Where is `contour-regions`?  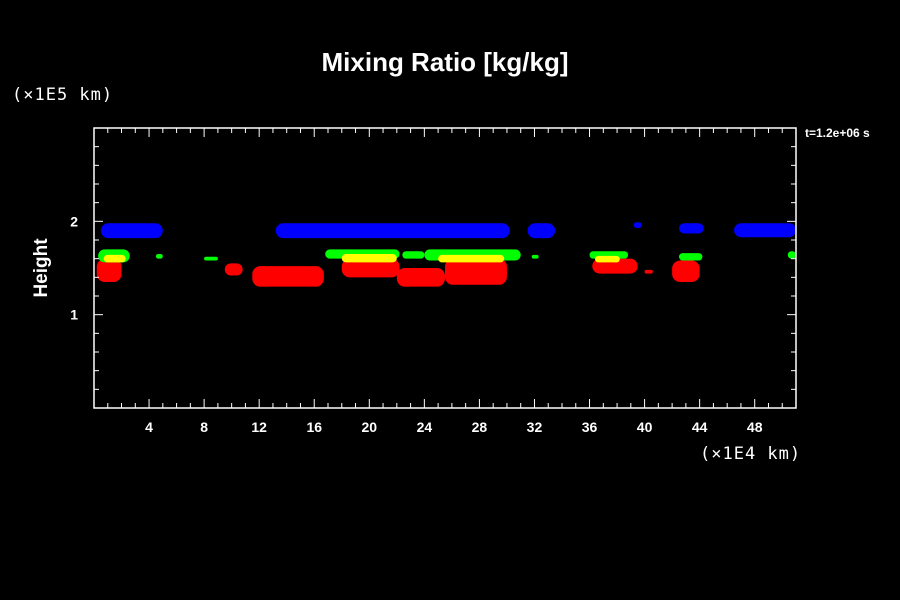
contour-regions is located at coordinates (446, 254).